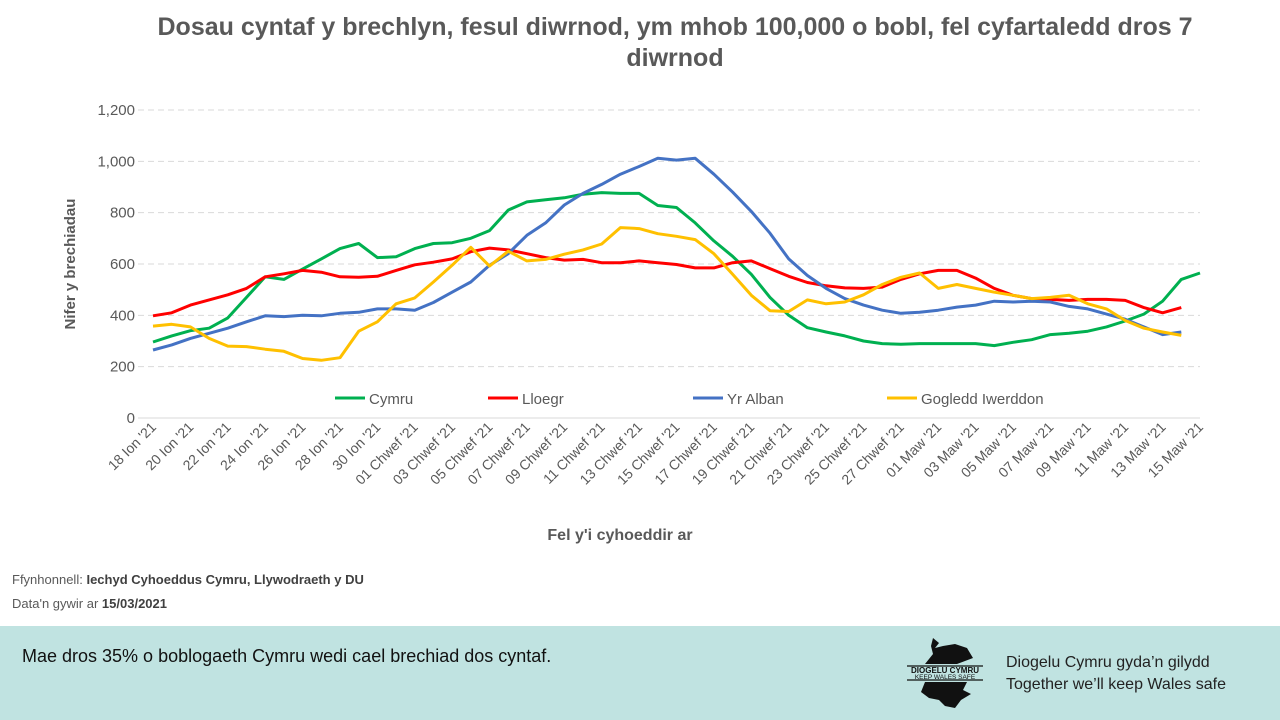 The image size is (1280, 720). What do you see at coordinates (1116, 684) in the screenshot?
I see `tagline-english: Together we’ll keep Wales safe` at bounding box center [1116, 684].